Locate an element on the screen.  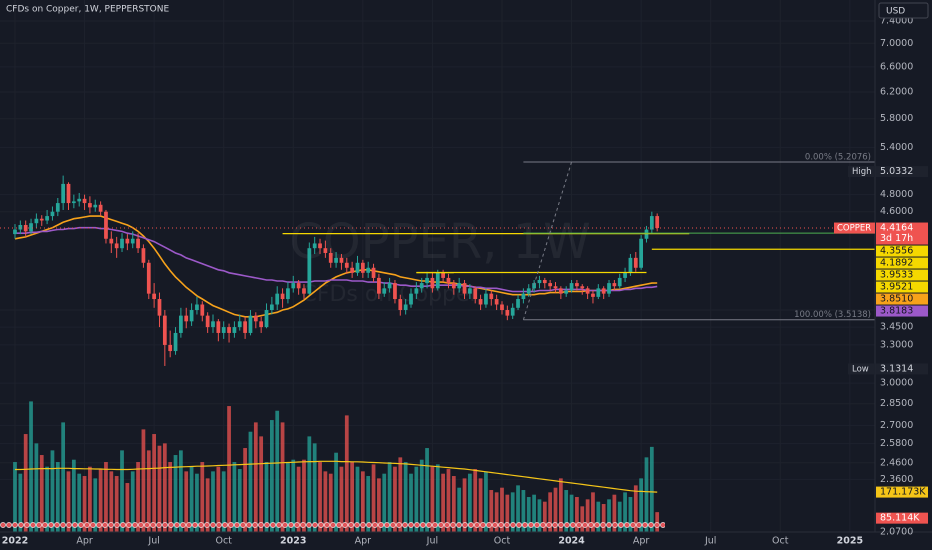
volume-ma-line is located at coordinates (336, 476).